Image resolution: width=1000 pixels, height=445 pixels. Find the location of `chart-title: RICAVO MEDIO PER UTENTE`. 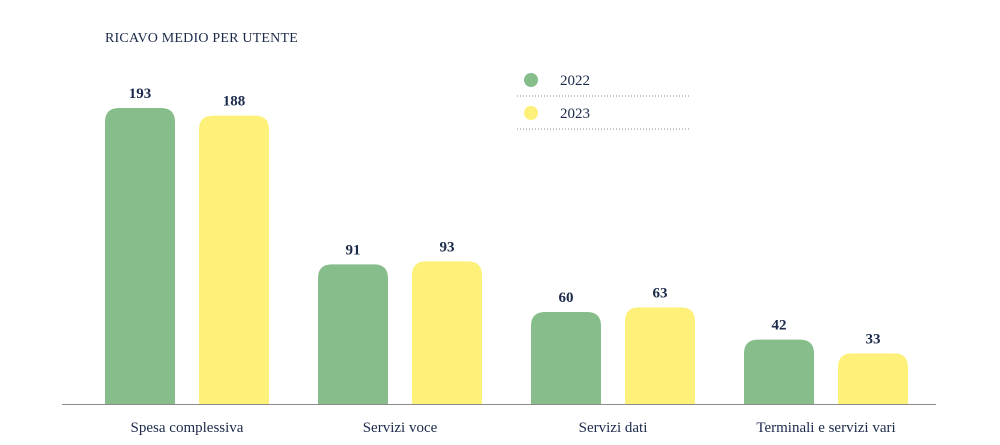

chart-title: RICAVO MEDIO PER UTENTE is located at coordinates (201, 38).